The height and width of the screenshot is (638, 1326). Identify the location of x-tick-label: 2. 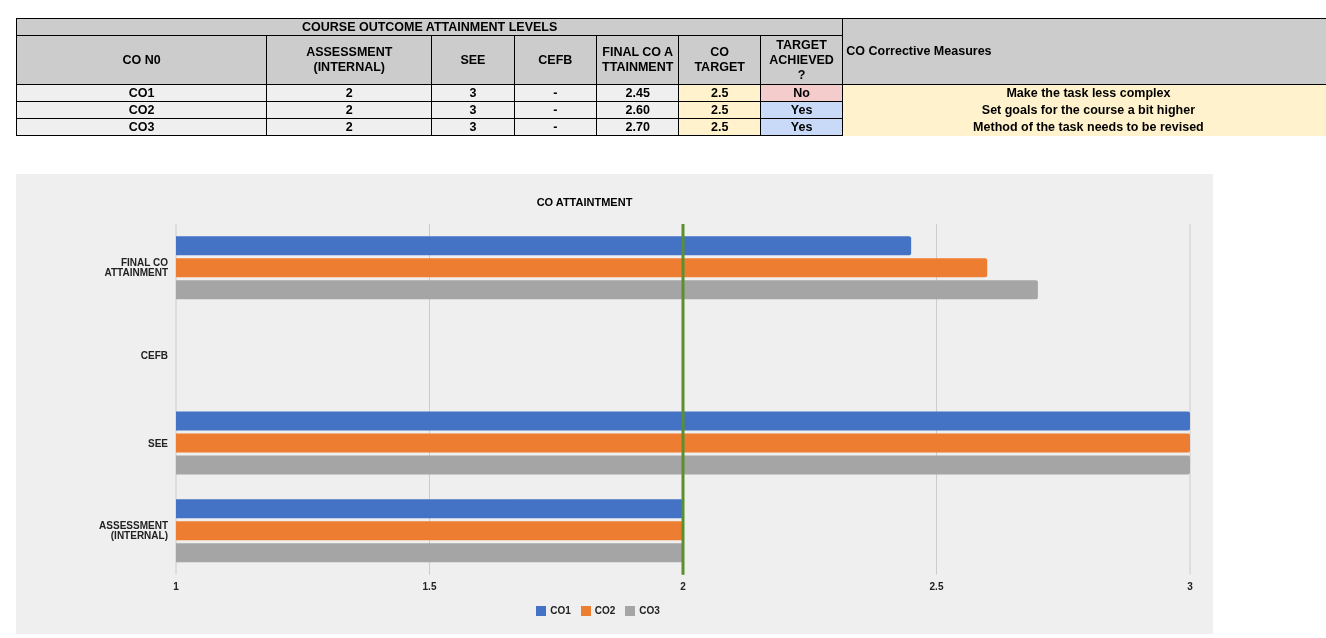
(683, 586).